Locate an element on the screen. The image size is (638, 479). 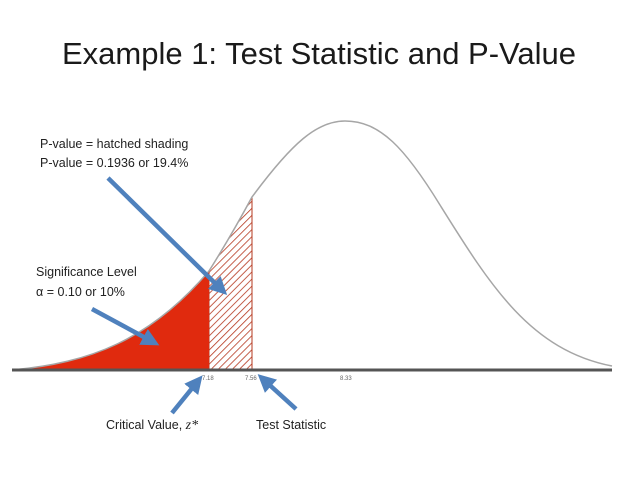
critical-value-text: Critical Value, is located at coordinates (144, 425).